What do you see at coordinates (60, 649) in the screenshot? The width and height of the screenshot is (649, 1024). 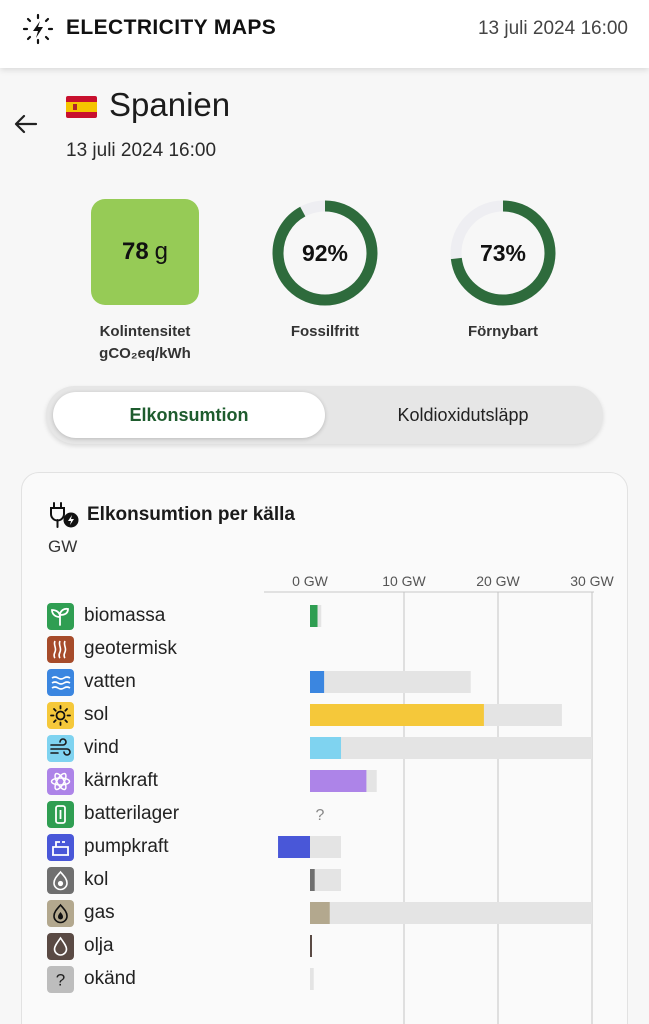 I see `heat-waves-icon` at bounding box center [60, 649].